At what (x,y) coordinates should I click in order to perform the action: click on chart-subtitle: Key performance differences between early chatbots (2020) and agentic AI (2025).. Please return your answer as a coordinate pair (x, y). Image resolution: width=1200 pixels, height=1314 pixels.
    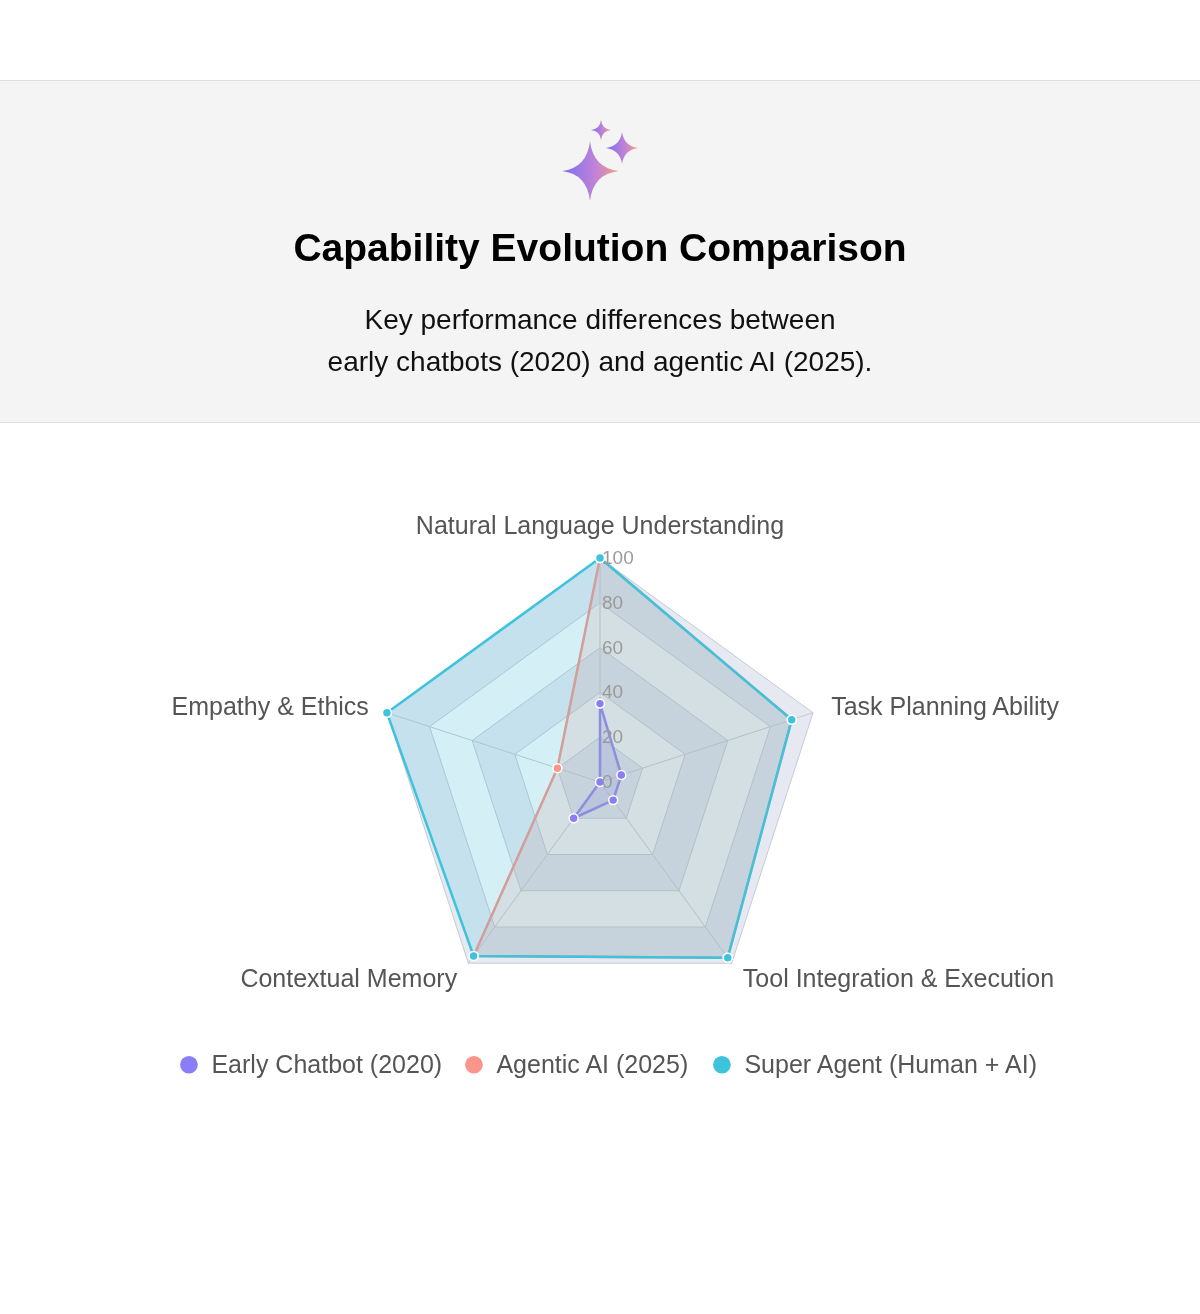
    Looking at the image, I should click on (600, 340).